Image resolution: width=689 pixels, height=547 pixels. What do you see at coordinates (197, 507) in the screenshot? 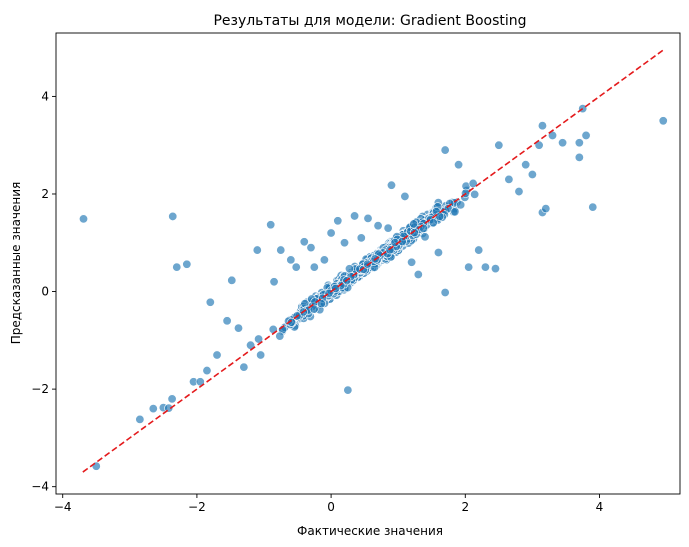
I see `x-tick-label: −2` at bounding box center [197, 507].